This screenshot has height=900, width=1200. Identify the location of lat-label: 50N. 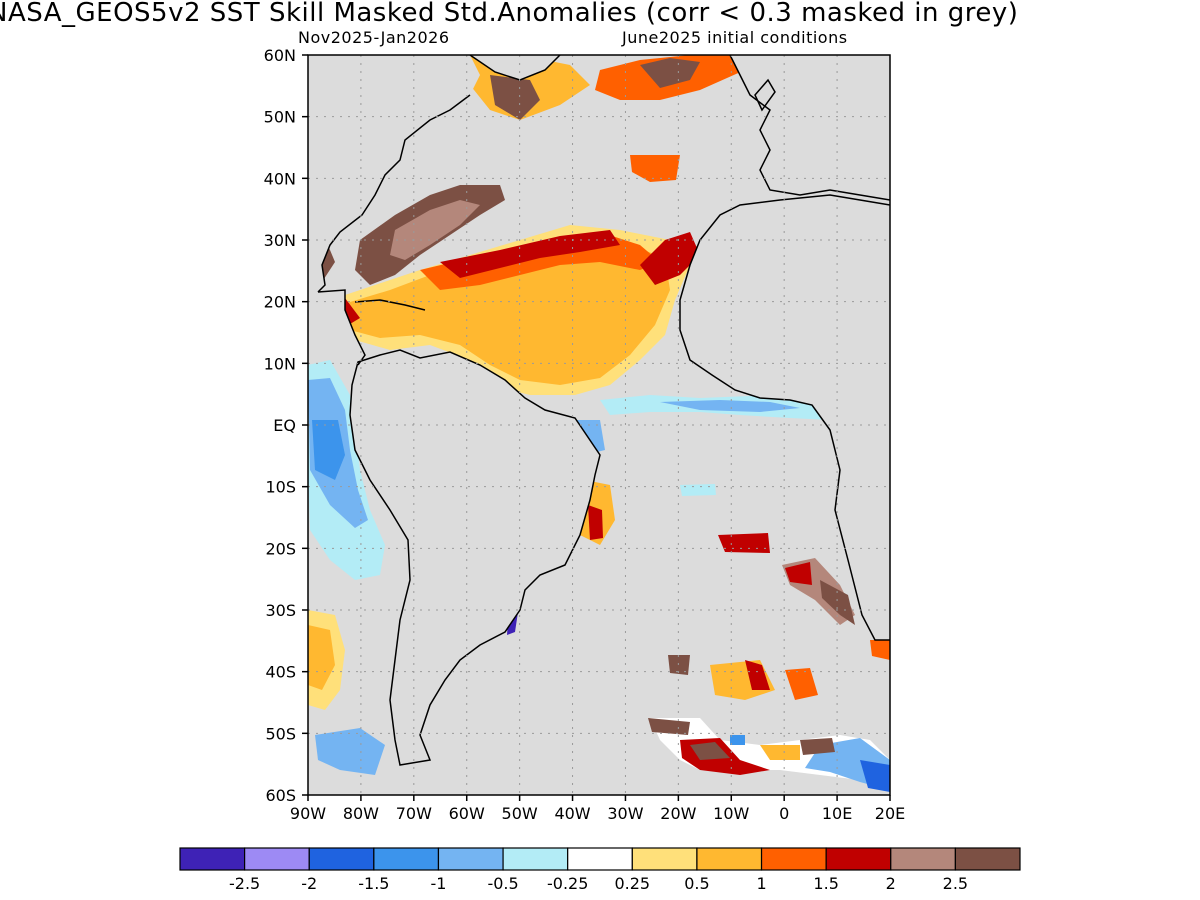
(280, 117).